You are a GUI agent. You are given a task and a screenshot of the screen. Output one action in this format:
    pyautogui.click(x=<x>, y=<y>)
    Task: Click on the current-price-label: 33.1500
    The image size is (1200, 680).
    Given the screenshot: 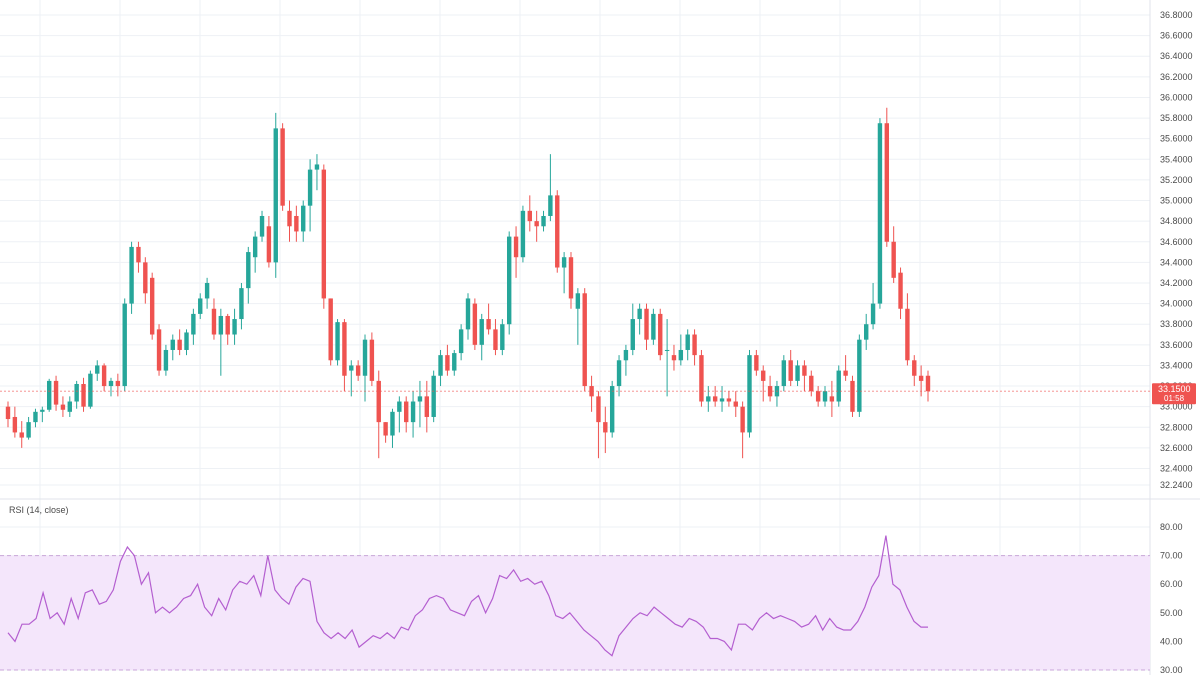 What is the action you would take?
    pyautogui.click(x=1174, y=389)
    